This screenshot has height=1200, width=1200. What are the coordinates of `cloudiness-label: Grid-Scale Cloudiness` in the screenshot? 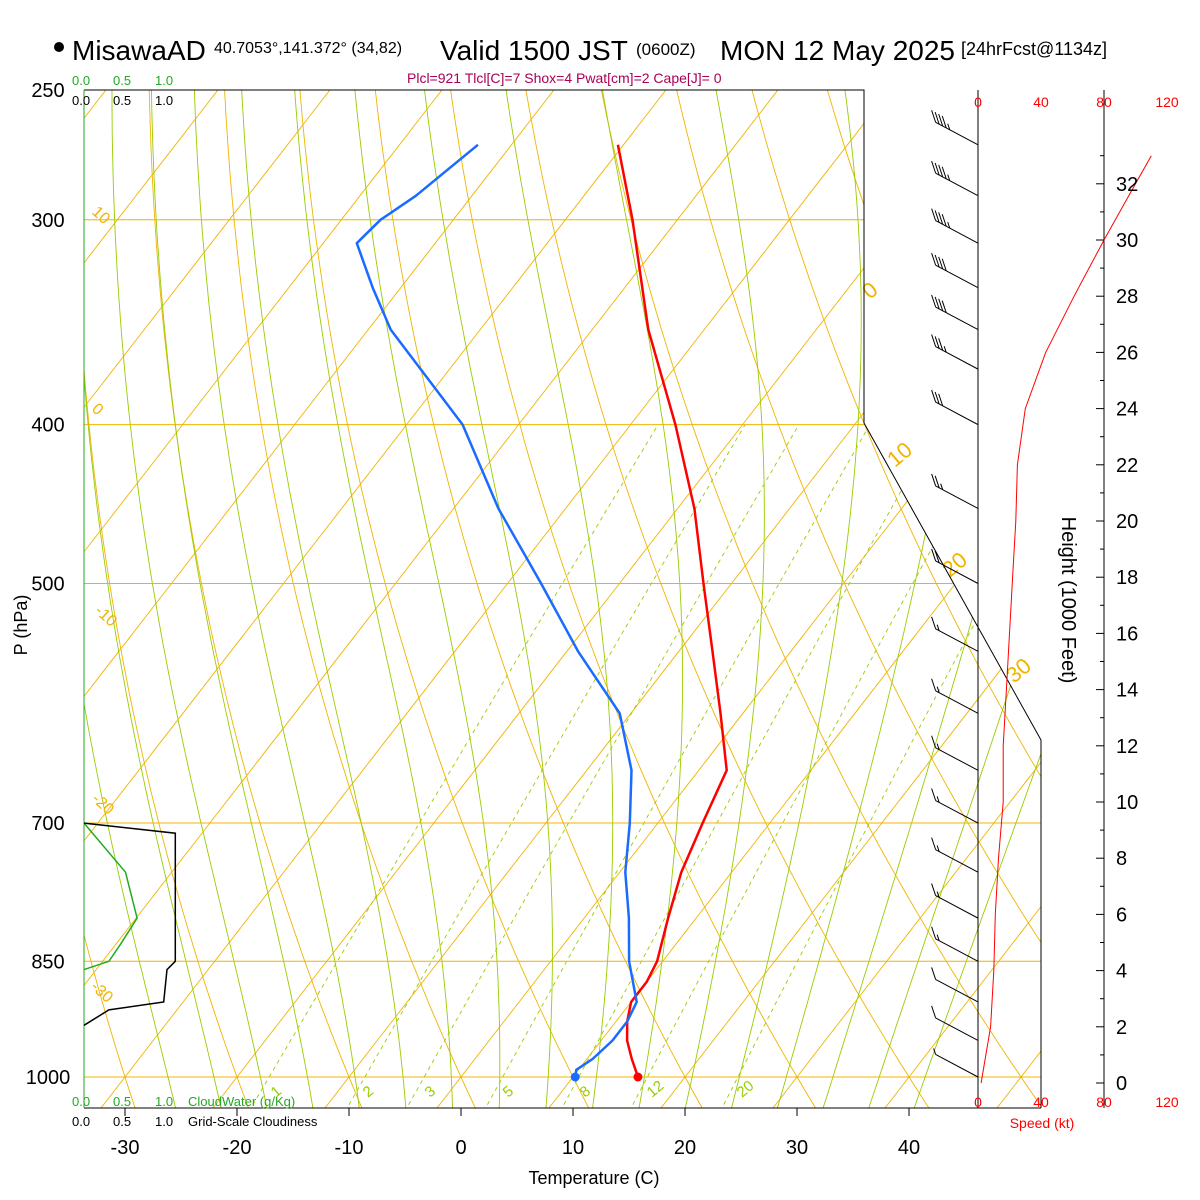 It's located at (253, 1121).